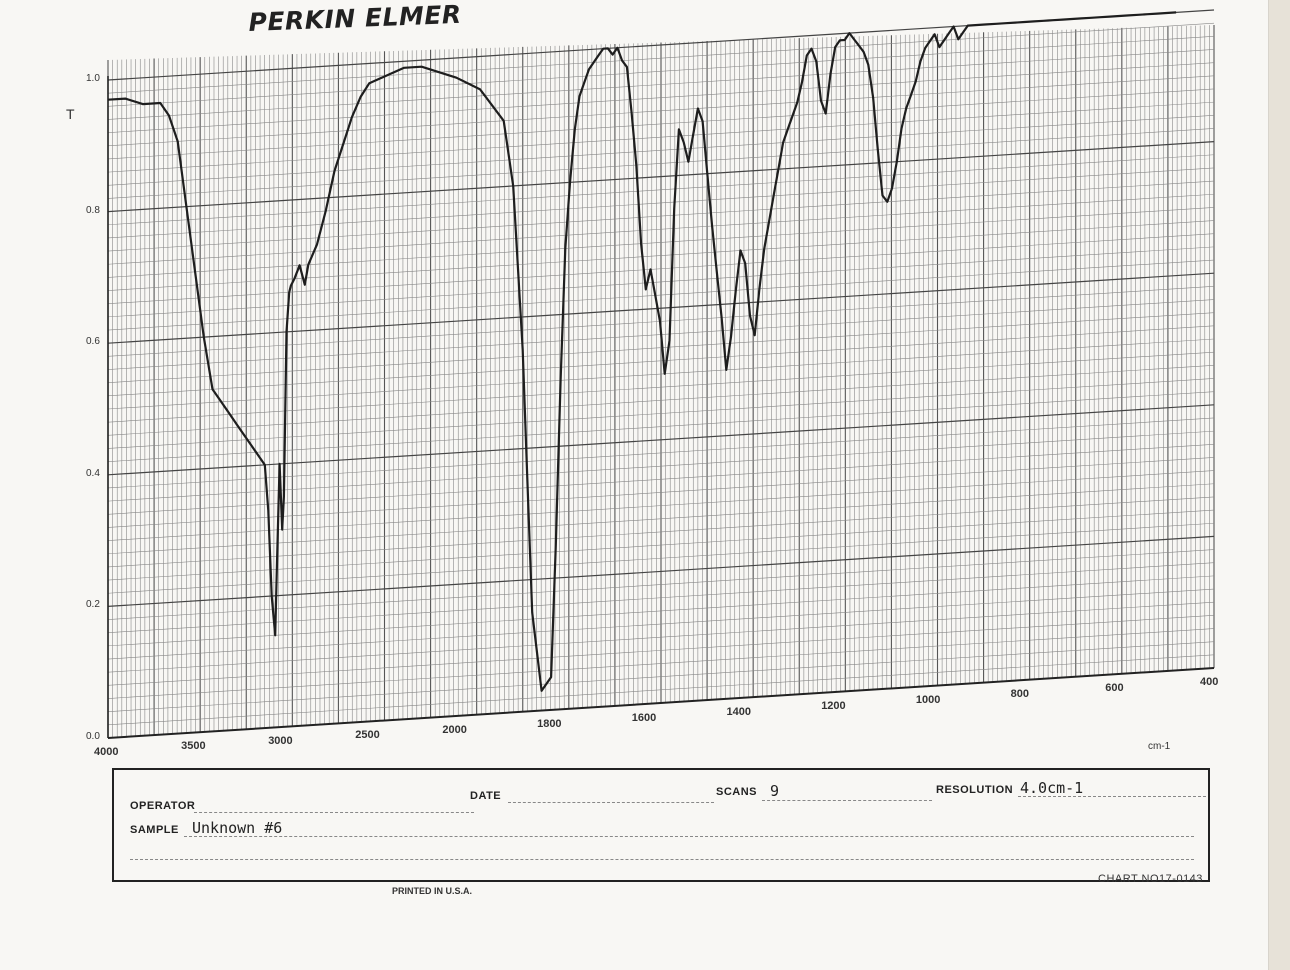  What do you see at coordinates (1114, 687) in the screenshot?
I see `x-tick-label: 600` at bounding box center [1114, 687].